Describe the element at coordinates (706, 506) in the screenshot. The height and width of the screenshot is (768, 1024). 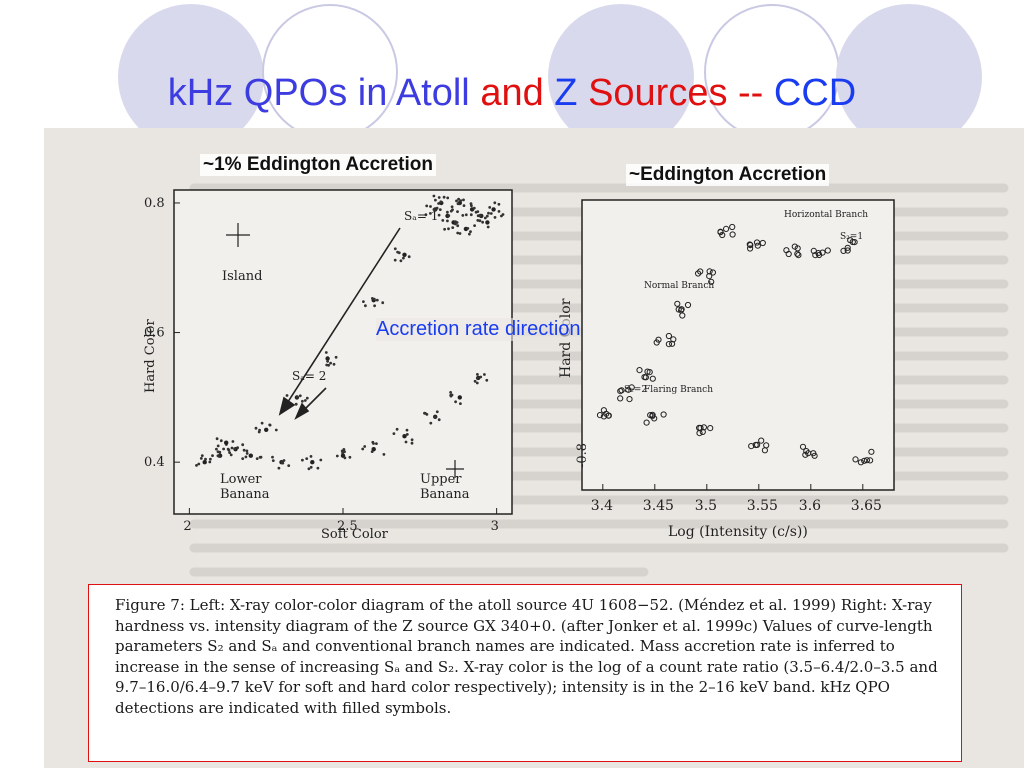
I see `x-tick-label: 3.5` at that location.